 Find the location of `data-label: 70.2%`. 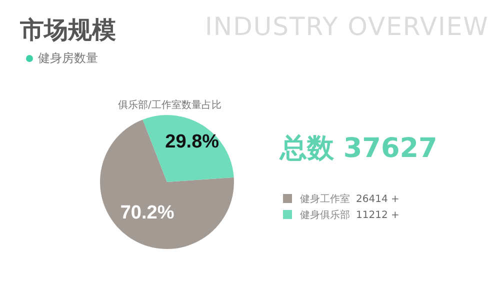

data-label: 70.2% is located at coordinates (147, 213).